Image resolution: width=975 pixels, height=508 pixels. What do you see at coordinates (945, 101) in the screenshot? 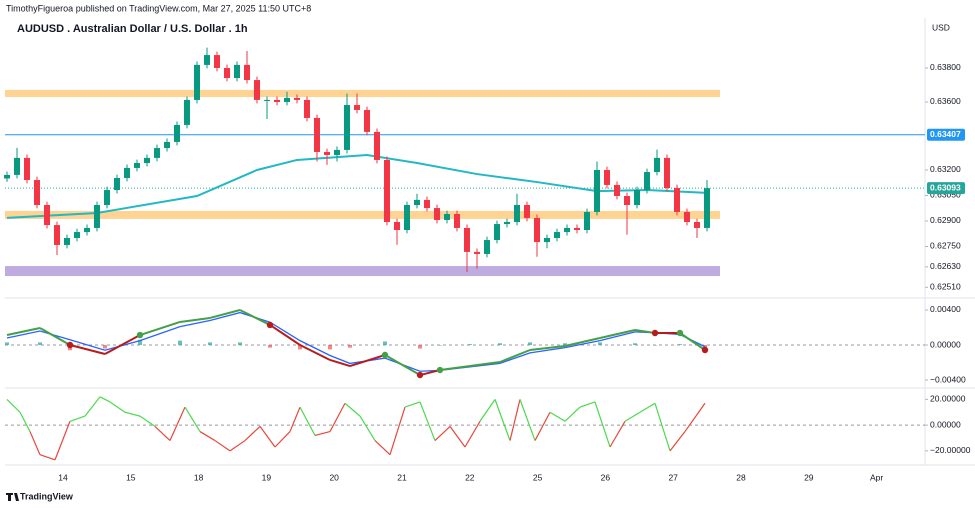
I see `y-tick-label: 0.63600` at bounding box center [945, 101].